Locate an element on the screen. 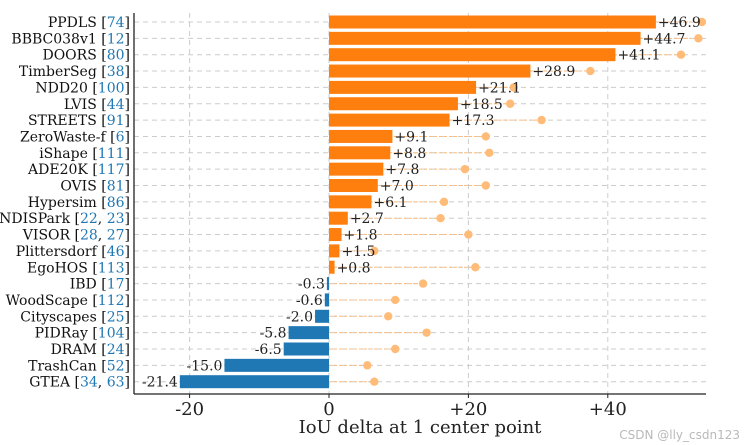 The height and width of the screenshot is (445, 746). category-label: LVIS [44] is located at coordinates (97, 105).